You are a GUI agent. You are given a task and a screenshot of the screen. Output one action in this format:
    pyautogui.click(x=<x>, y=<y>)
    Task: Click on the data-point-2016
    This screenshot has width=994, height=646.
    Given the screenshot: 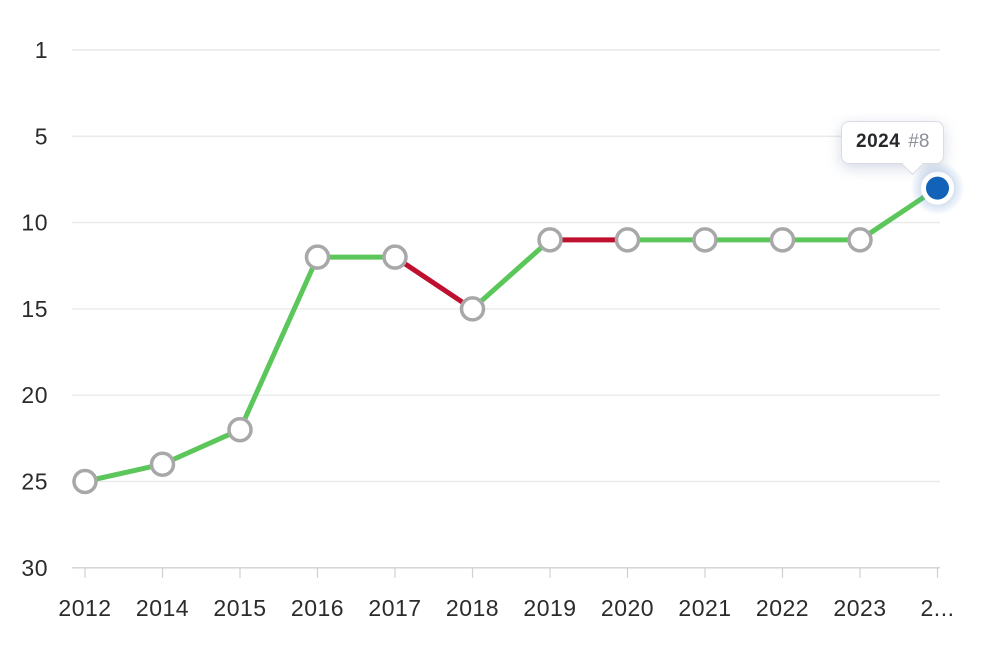 What is the action you would take?
    pyautogui.click(x=317, y=257)
    